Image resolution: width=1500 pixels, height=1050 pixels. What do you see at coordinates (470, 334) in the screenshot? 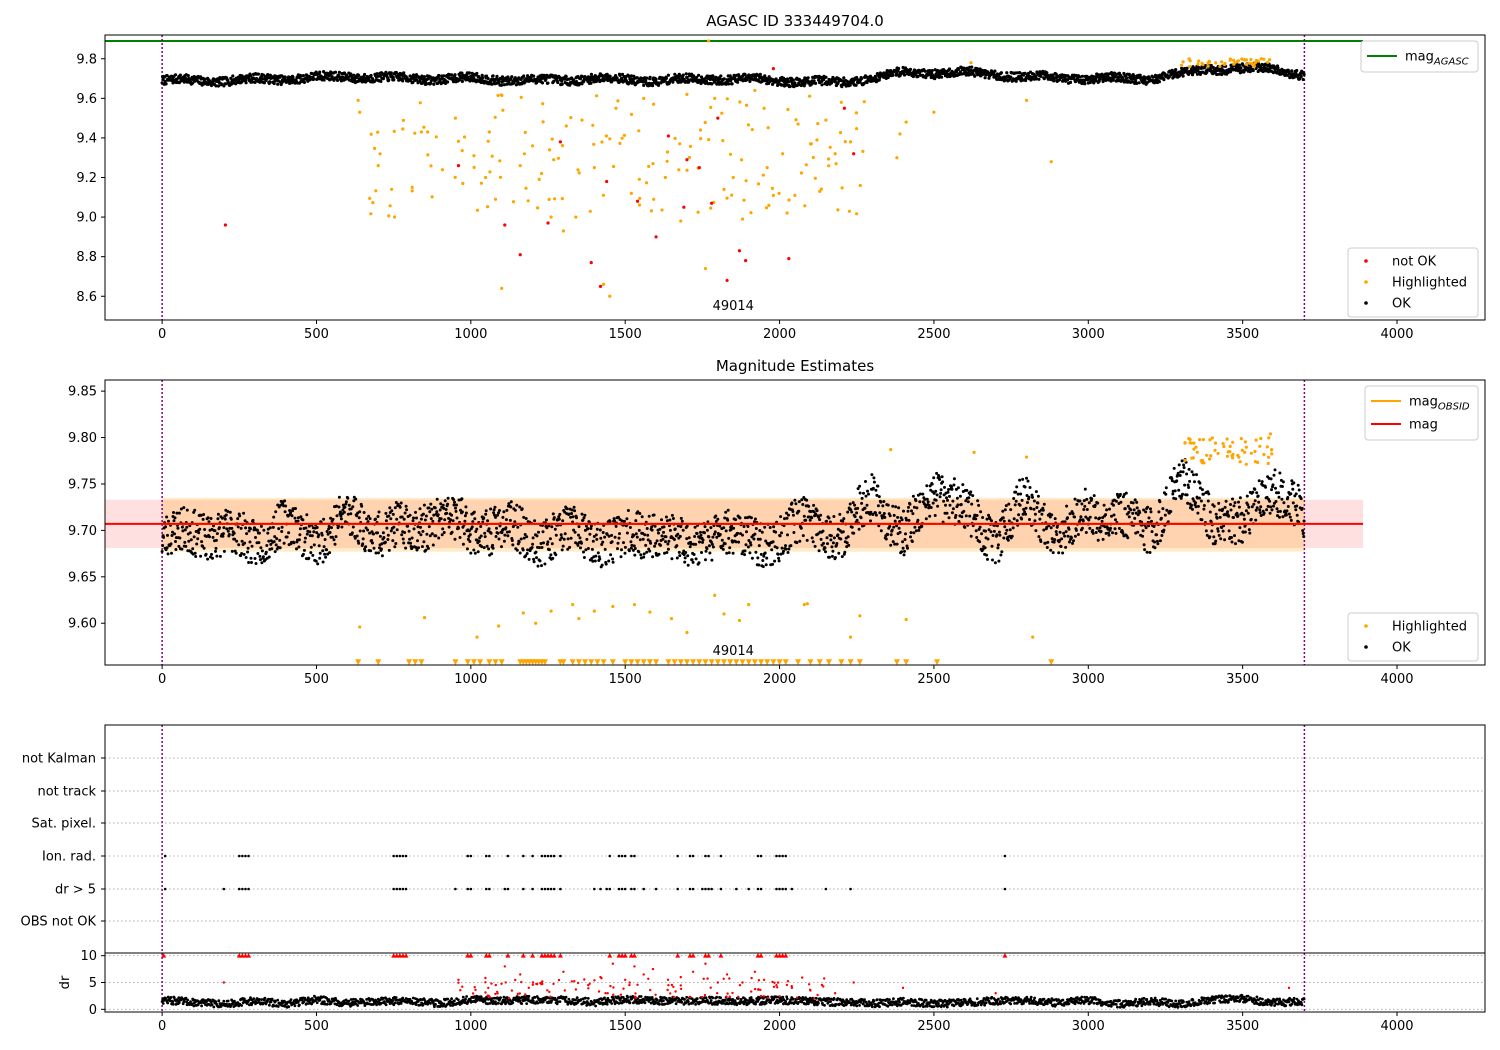
I see `x-tick-label: 1000` at bounding box center [470, 334].